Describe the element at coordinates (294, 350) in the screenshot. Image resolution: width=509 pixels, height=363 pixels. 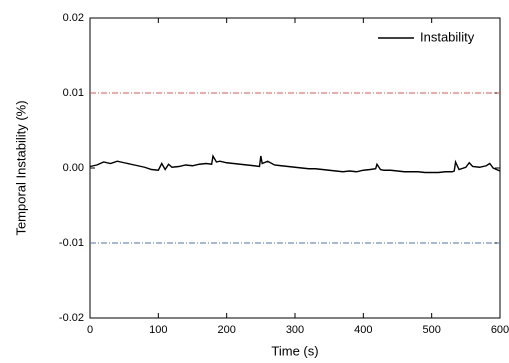
I see `x-axis-label: Time (s)` at that location.